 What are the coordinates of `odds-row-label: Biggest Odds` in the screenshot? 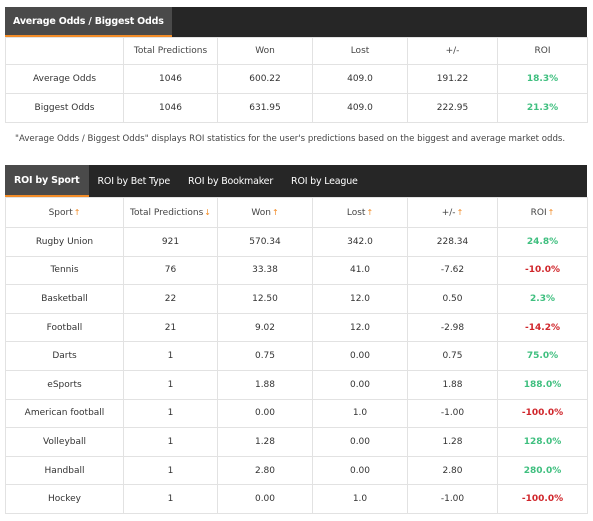 It's located at (64, 108).